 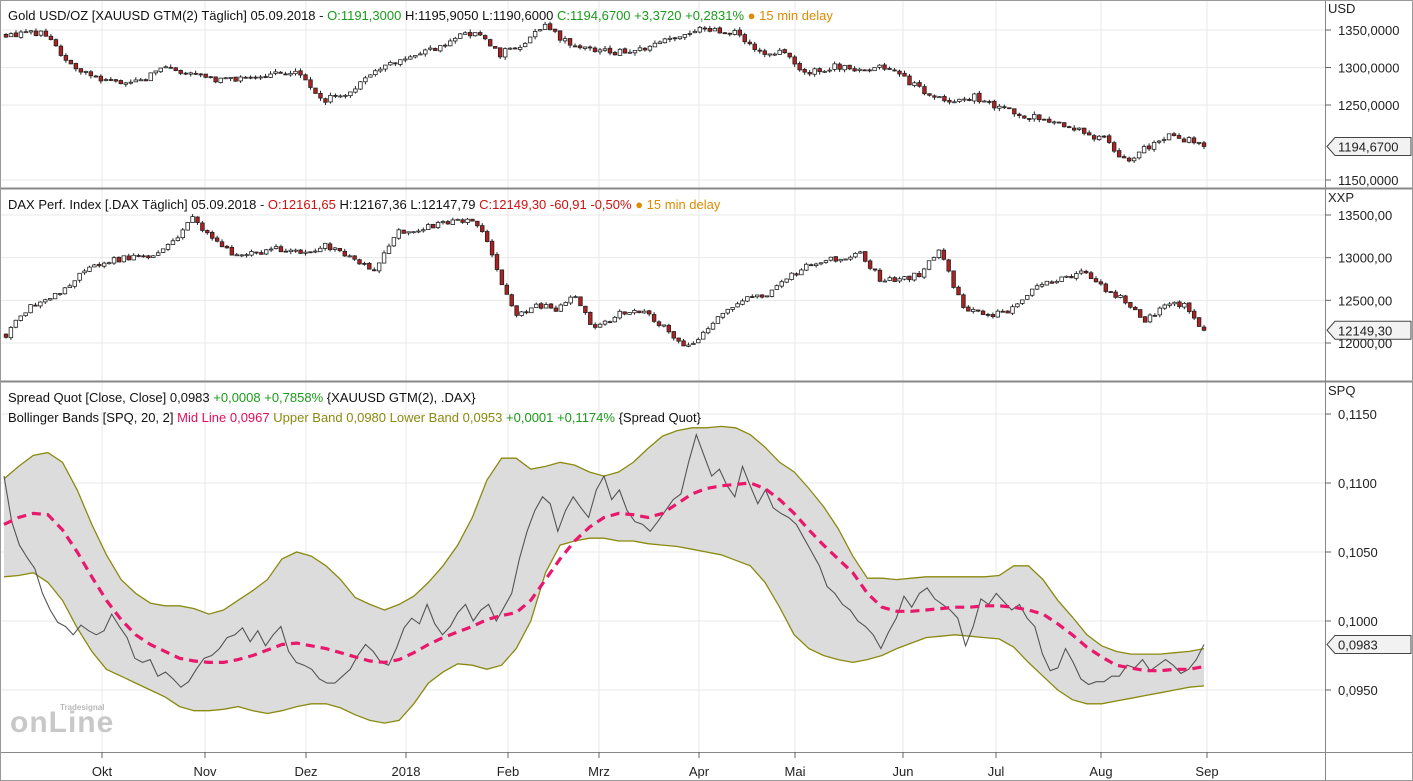 What do you see at coordinates (330, 417) in the screenshot?
I see `bb-upper: Upper Band 0,0980` at bounding box center [330, 417].